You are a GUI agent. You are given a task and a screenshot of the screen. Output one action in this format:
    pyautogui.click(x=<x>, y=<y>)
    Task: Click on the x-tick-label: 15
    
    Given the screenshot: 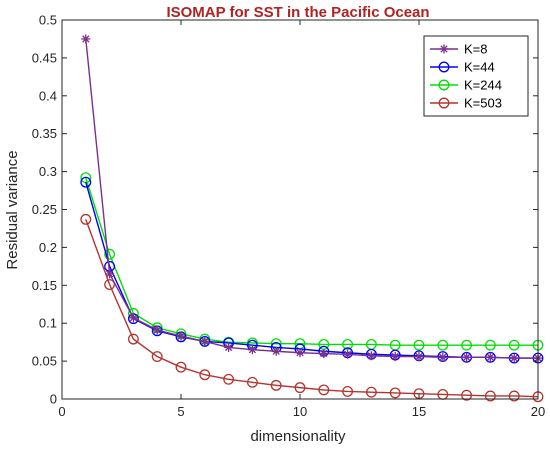 What is the action you would take?
    pyautogui.click(x=419, y=411)
    